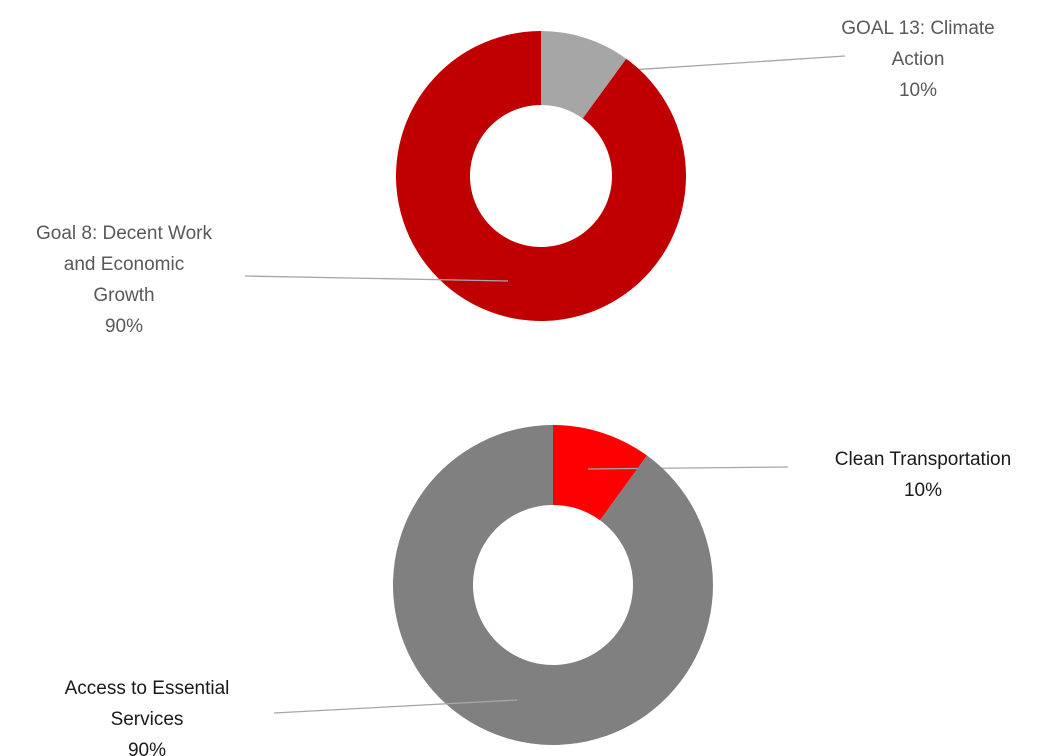 This screenshot has width=1046, height=756. Describe the element at coordinates (147, 688) in the screenshot. I see `slice-category-label: Access to Essential` at that location.